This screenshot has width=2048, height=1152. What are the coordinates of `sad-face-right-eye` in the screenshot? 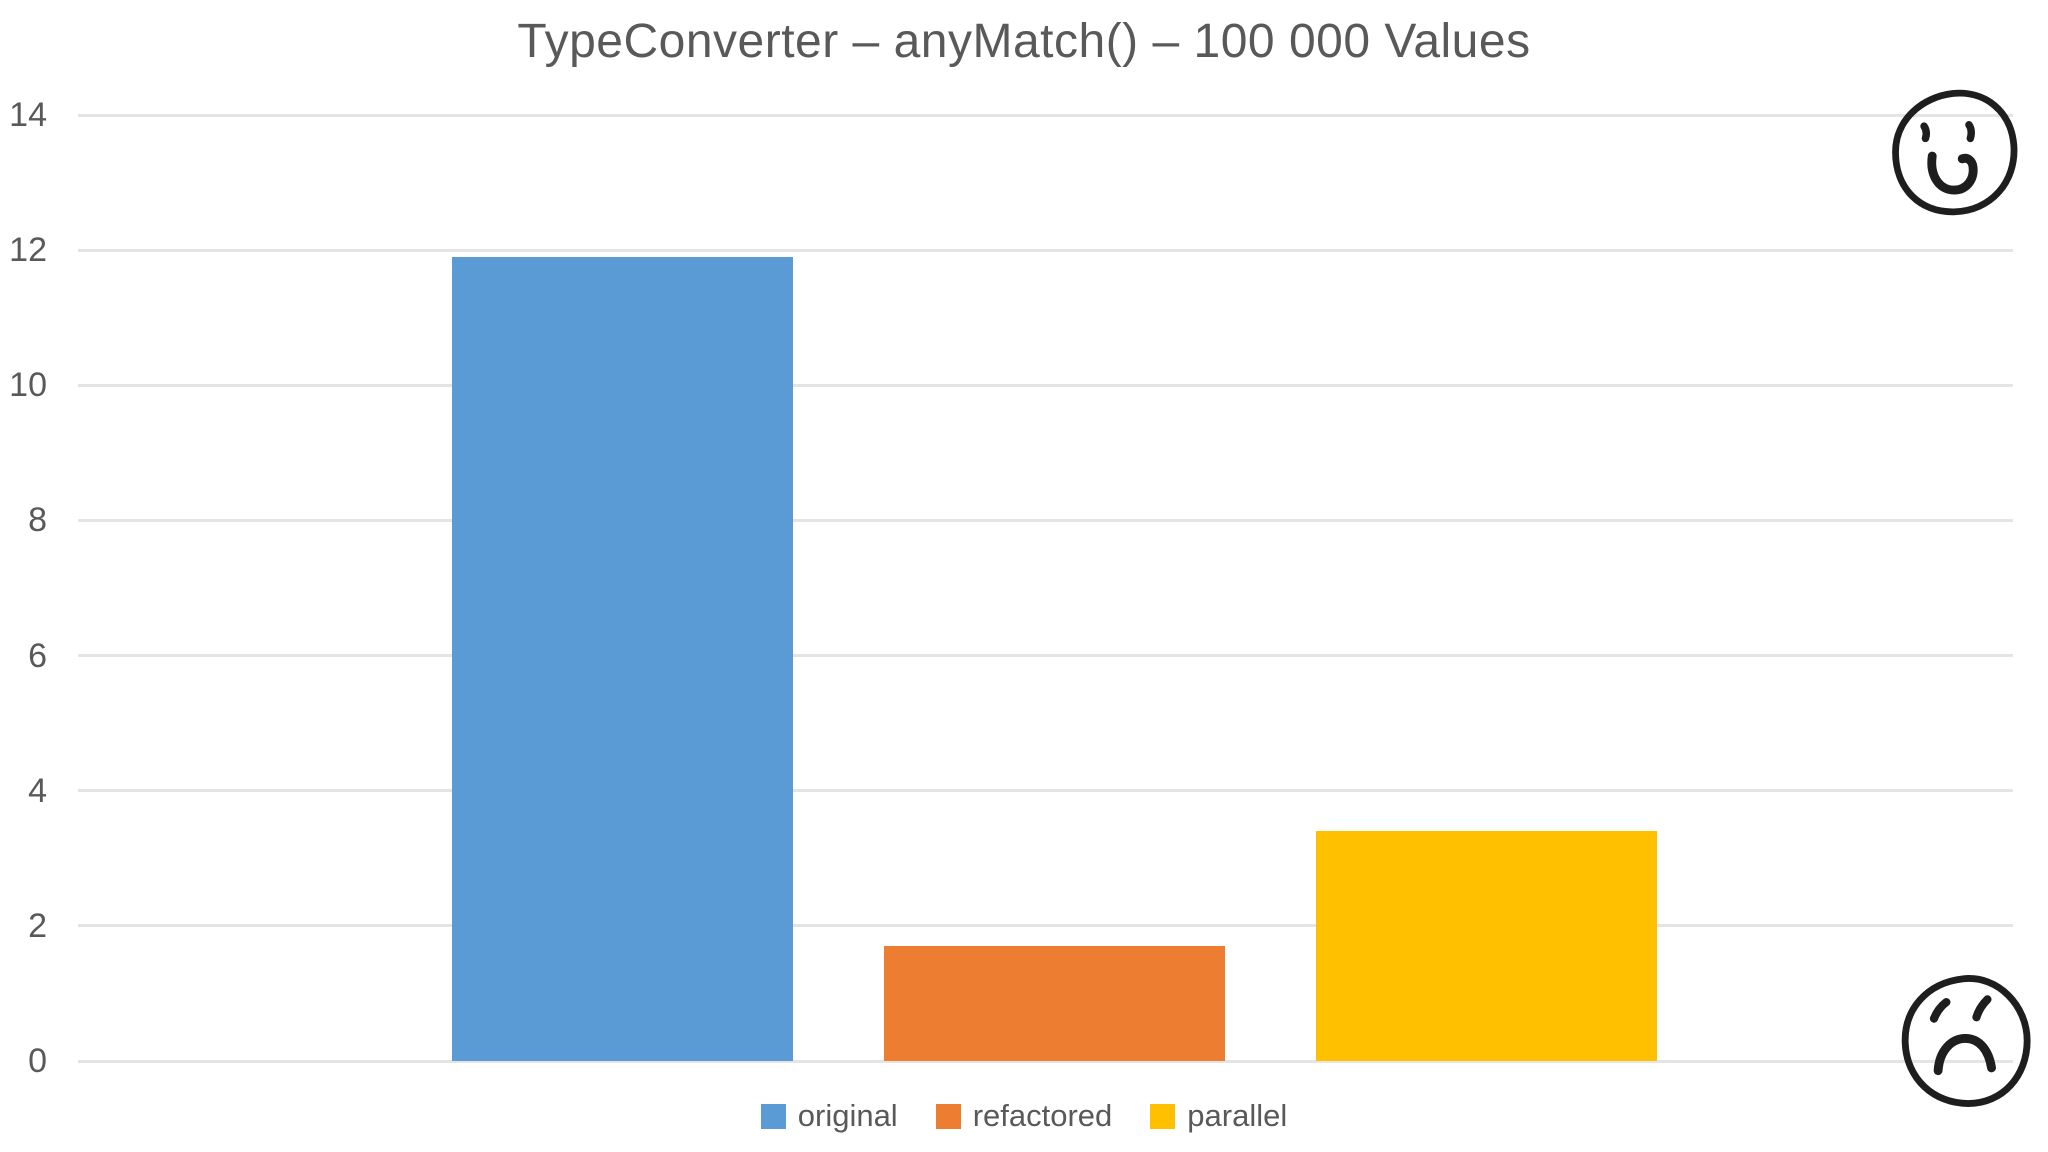 It's located at (1982, 1008).